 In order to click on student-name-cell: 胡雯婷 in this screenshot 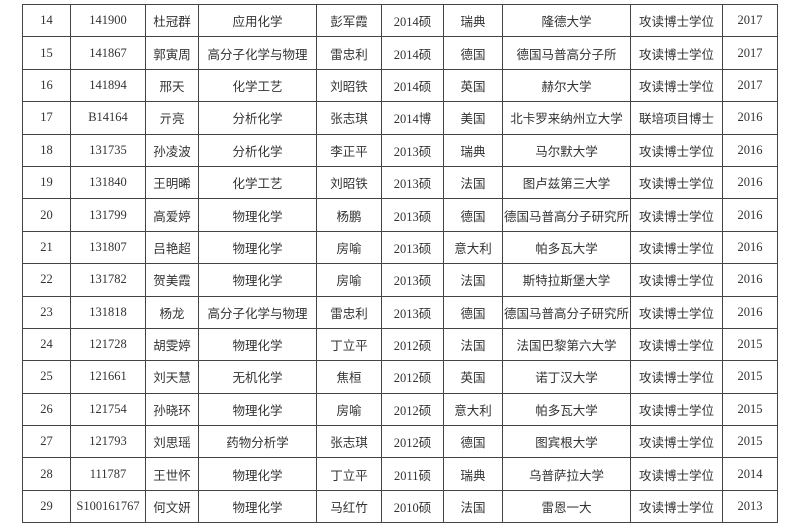, I will do `click(172, 344)`.